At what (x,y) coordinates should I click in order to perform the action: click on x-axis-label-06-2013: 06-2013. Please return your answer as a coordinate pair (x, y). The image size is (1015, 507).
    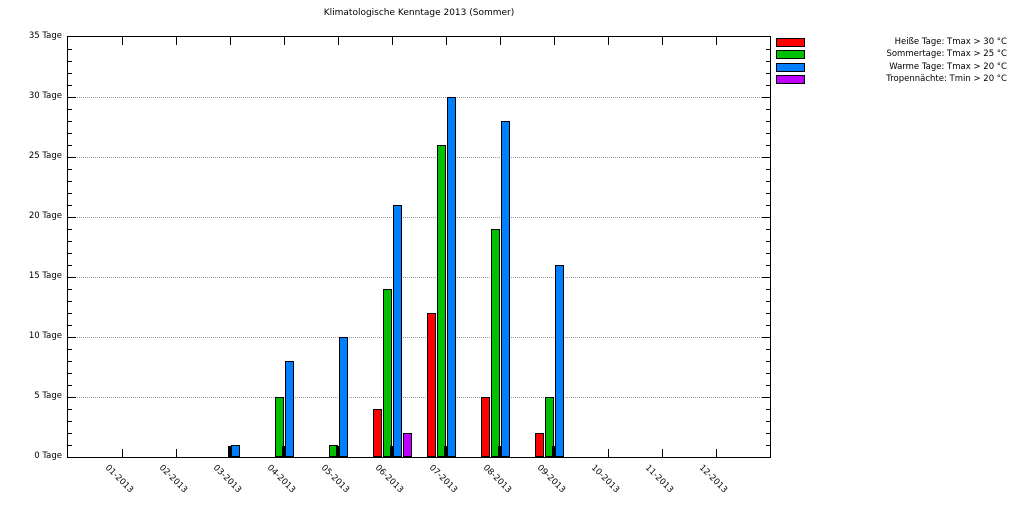
    Looking at the image, I should click on (389, 479).